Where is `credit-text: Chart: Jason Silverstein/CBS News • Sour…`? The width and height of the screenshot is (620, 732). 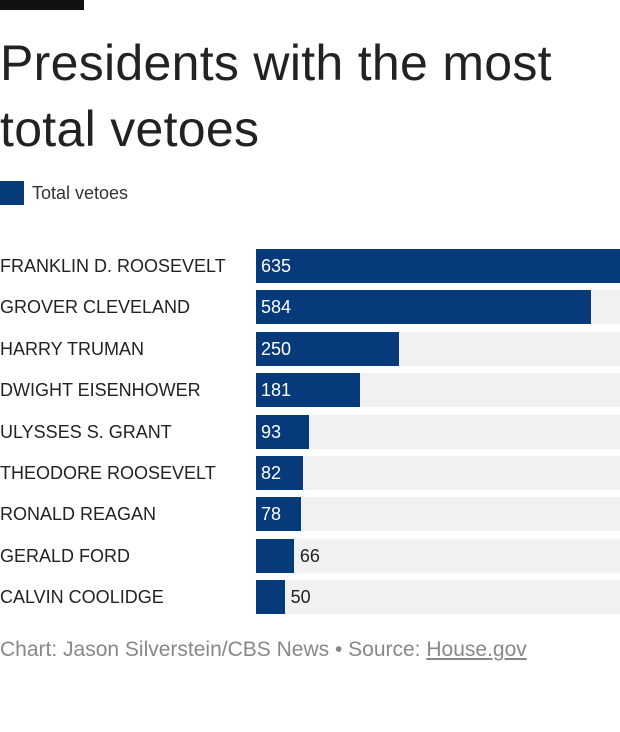
credit-text: Chart: Jason Silverstein/CBS News • Sour… is located at coordinates (213, 649).